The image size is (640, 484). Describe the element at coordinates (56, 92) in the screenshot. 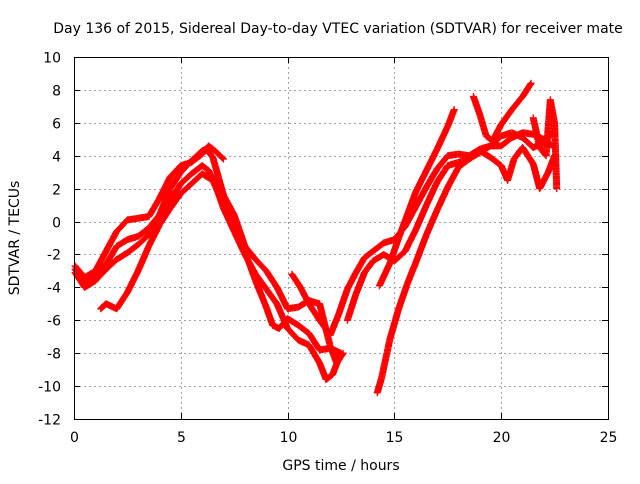

I see `y-tick-label: 8` at that location.